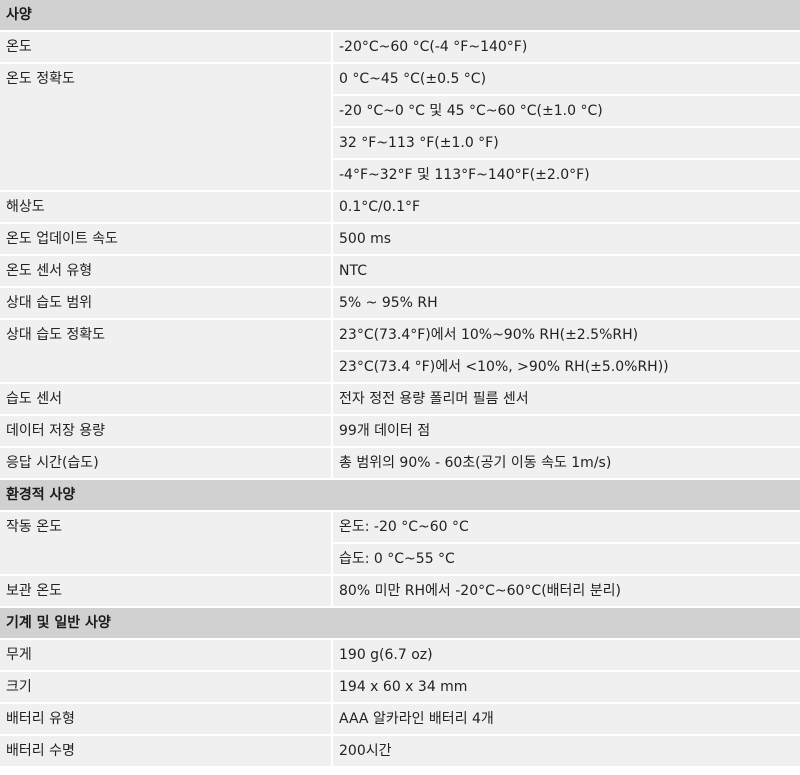 This screenshot has width=800, height=775. Describe the element at coordinates (166, 399) in the screenshot. I see `spec-label: 습도 센서` at that location.